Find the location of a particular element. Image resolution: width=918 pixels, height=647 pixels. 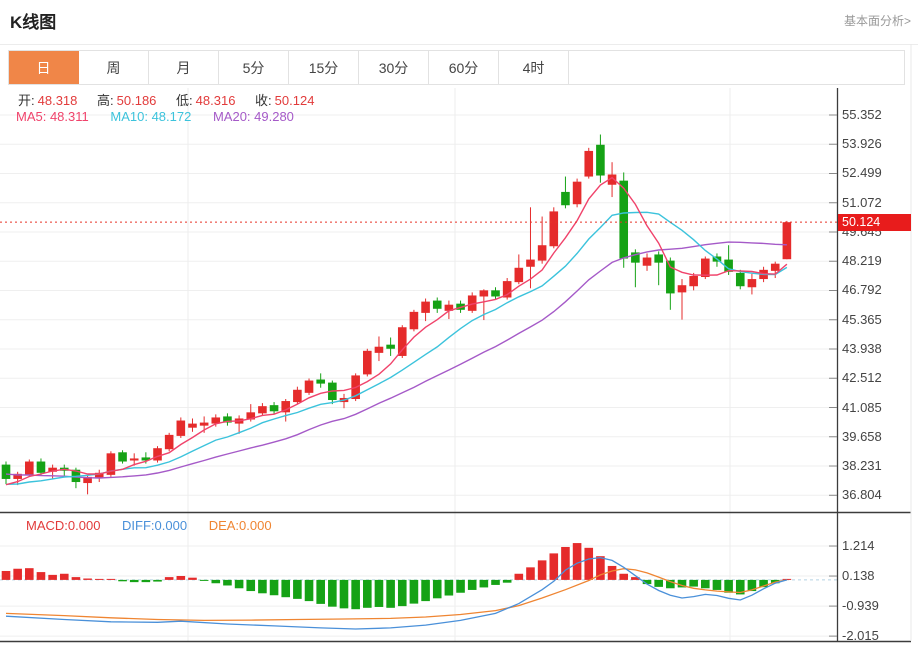

ma5-value: MA5: 48.311 is located at coordinates (52, 116).